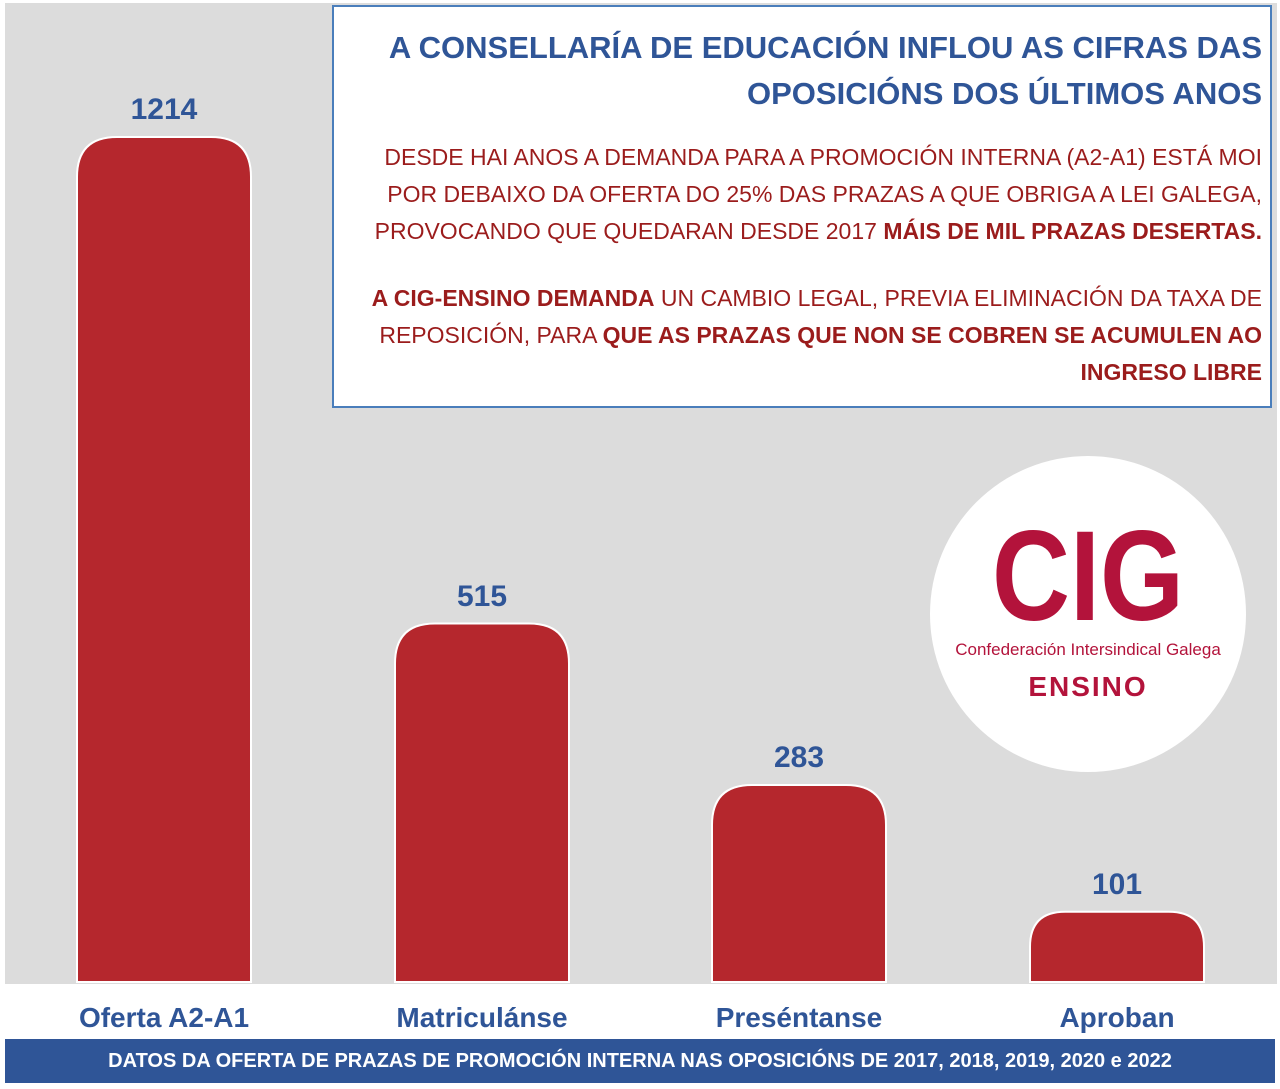 This screenshot has height=1089, width=1280. What do you see at coordinates (164, 1017) in the screenshot?
I see `category-label-1: Oferta A2-A1` at bounding box center [164, 1017].